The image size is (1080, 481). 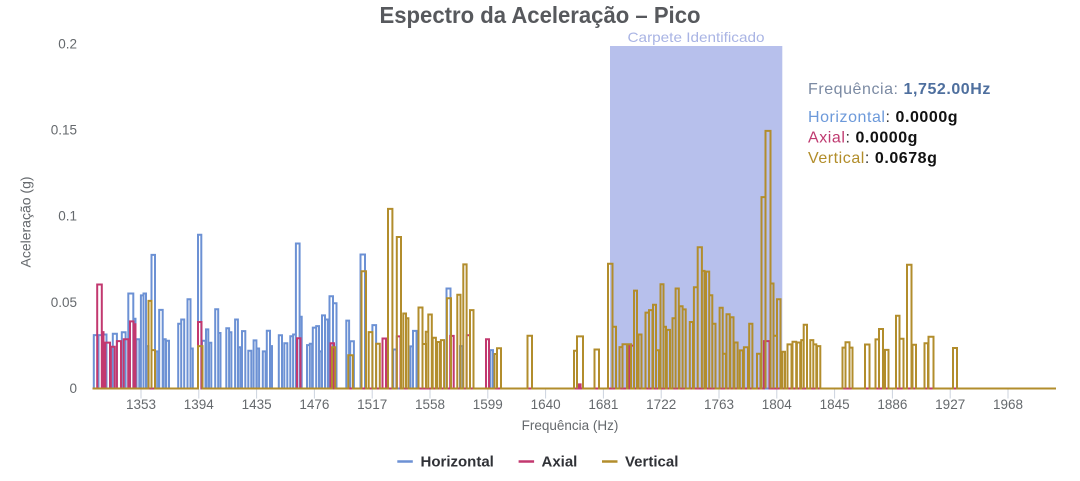 I want to click on svg-text: Espectro da Aceleração – Pico, so click(x=540, y=15).